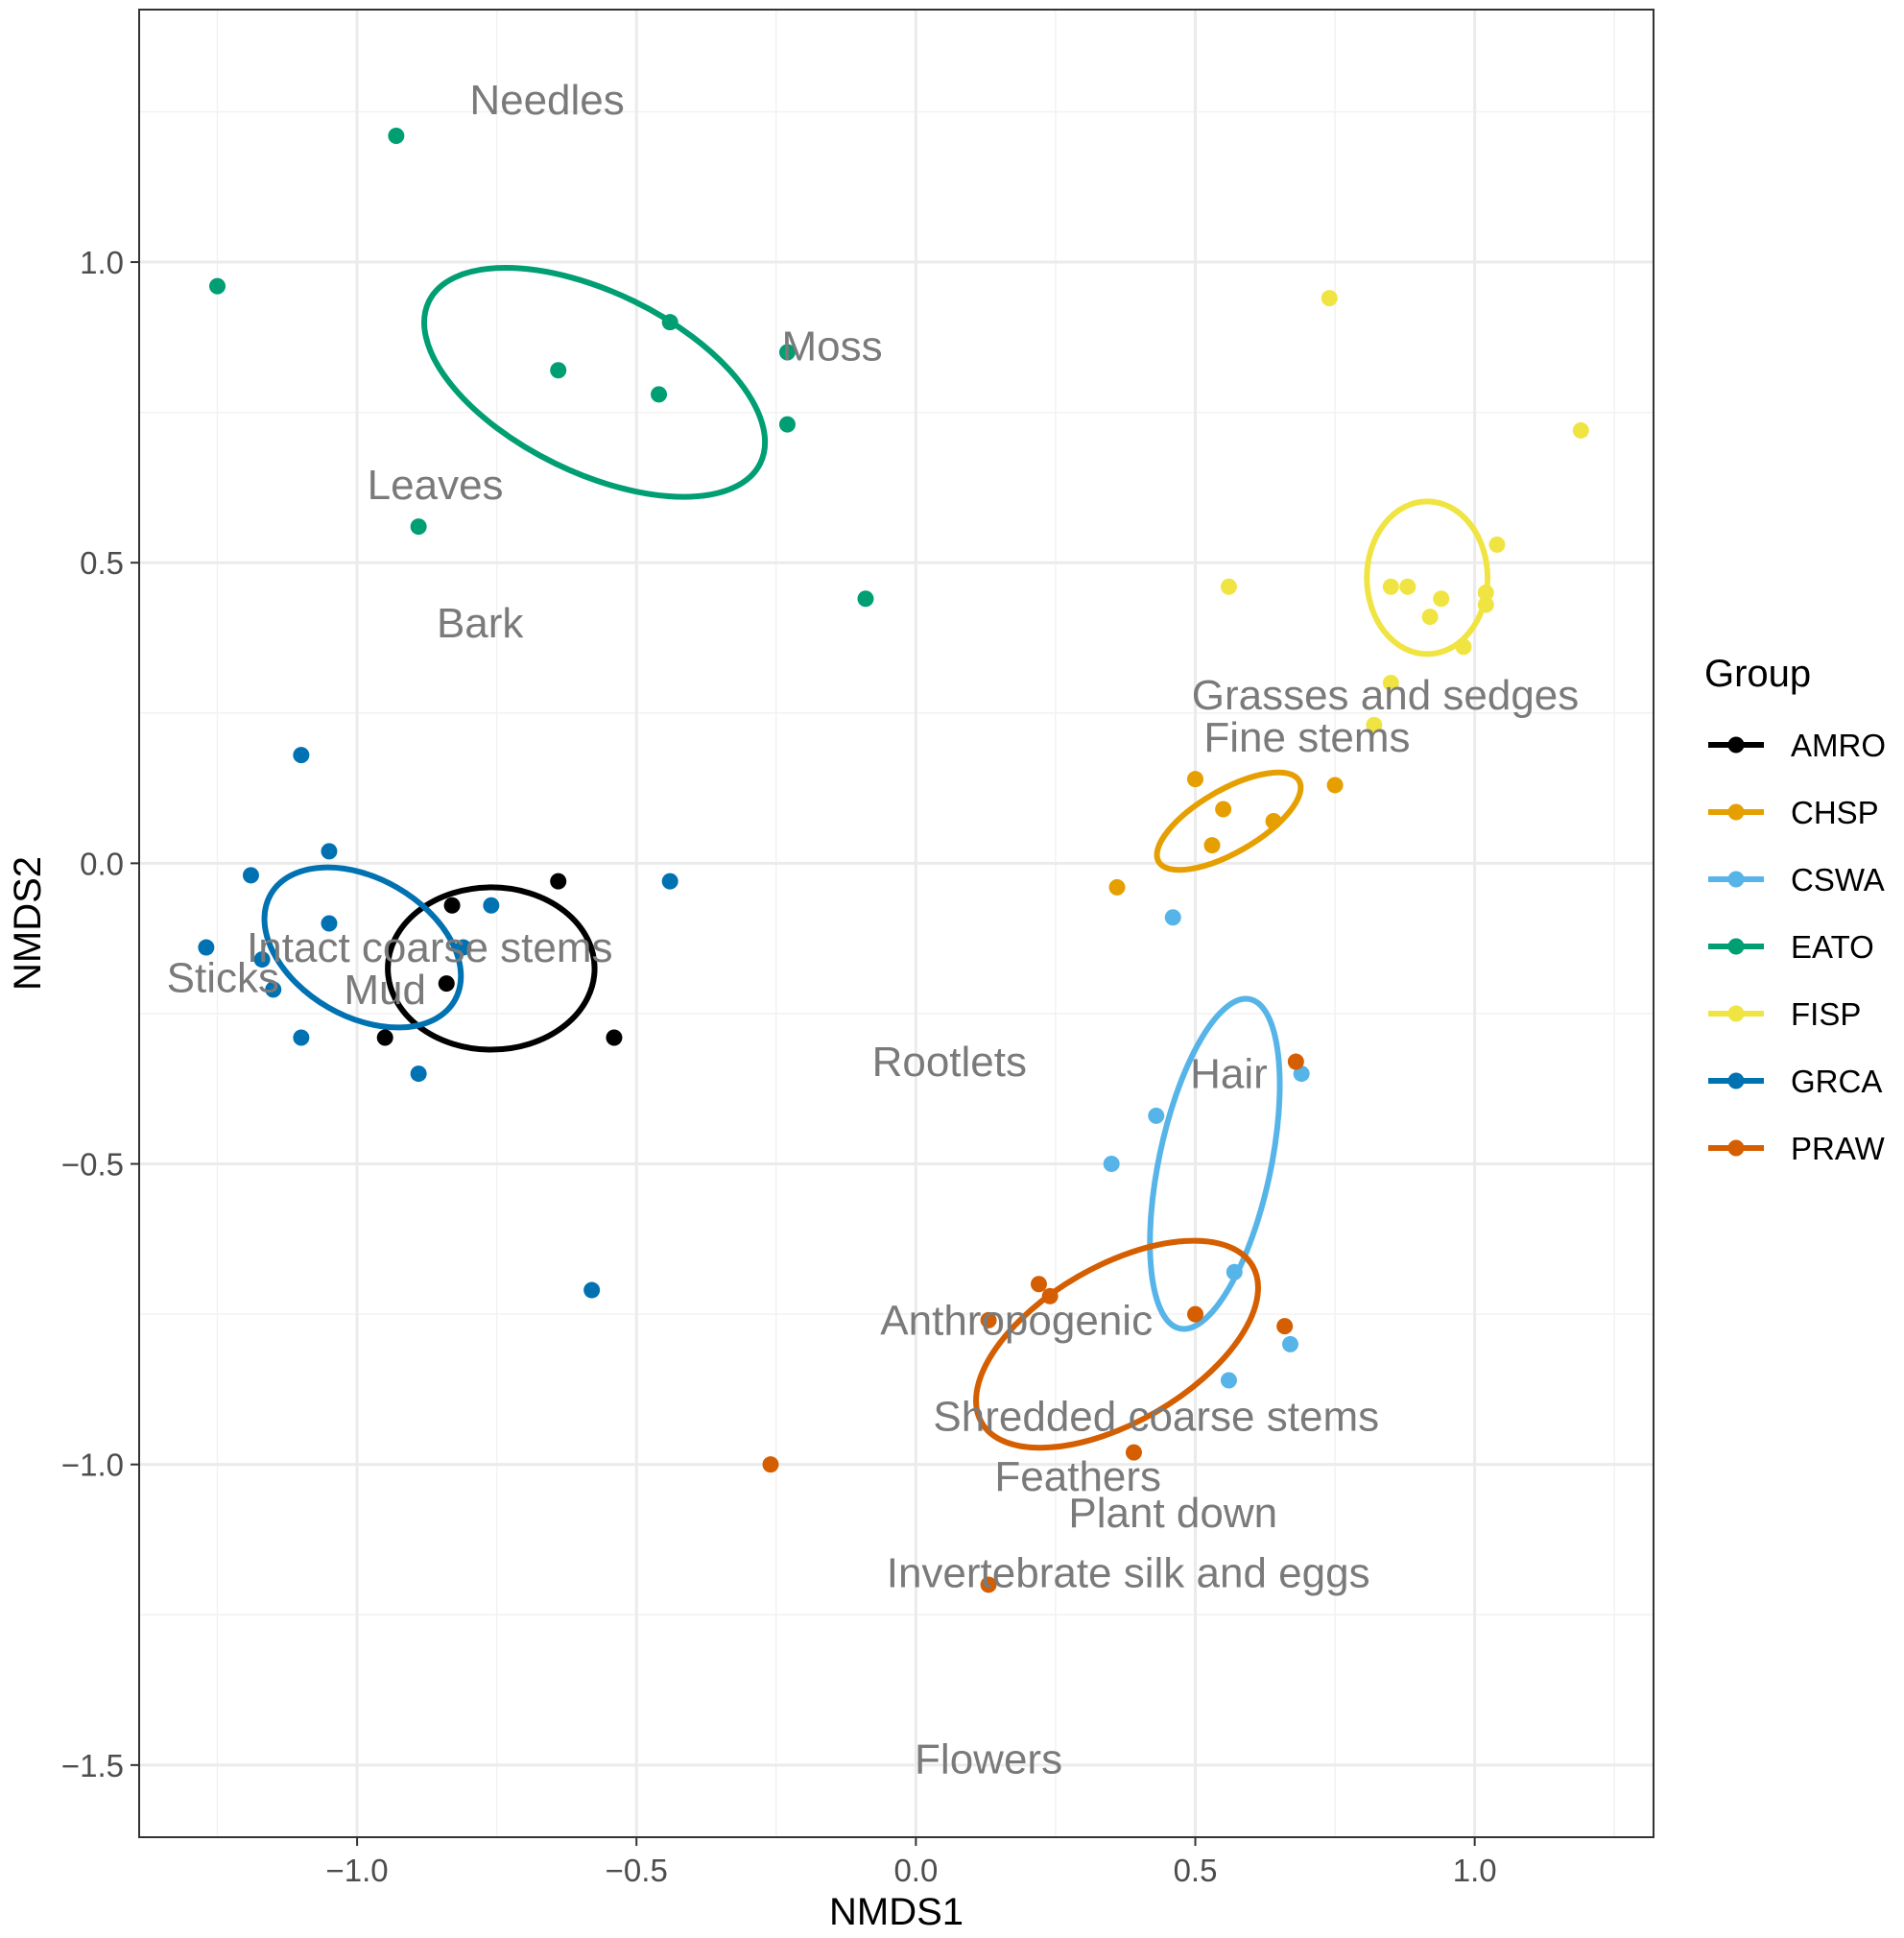 The width and height of the screenshot is (1904, 1938). What do you see at coordinates (915, 1870) in the screenshot?
I see `x-tick-label: 0.0` at bounding box center [915, 1870].